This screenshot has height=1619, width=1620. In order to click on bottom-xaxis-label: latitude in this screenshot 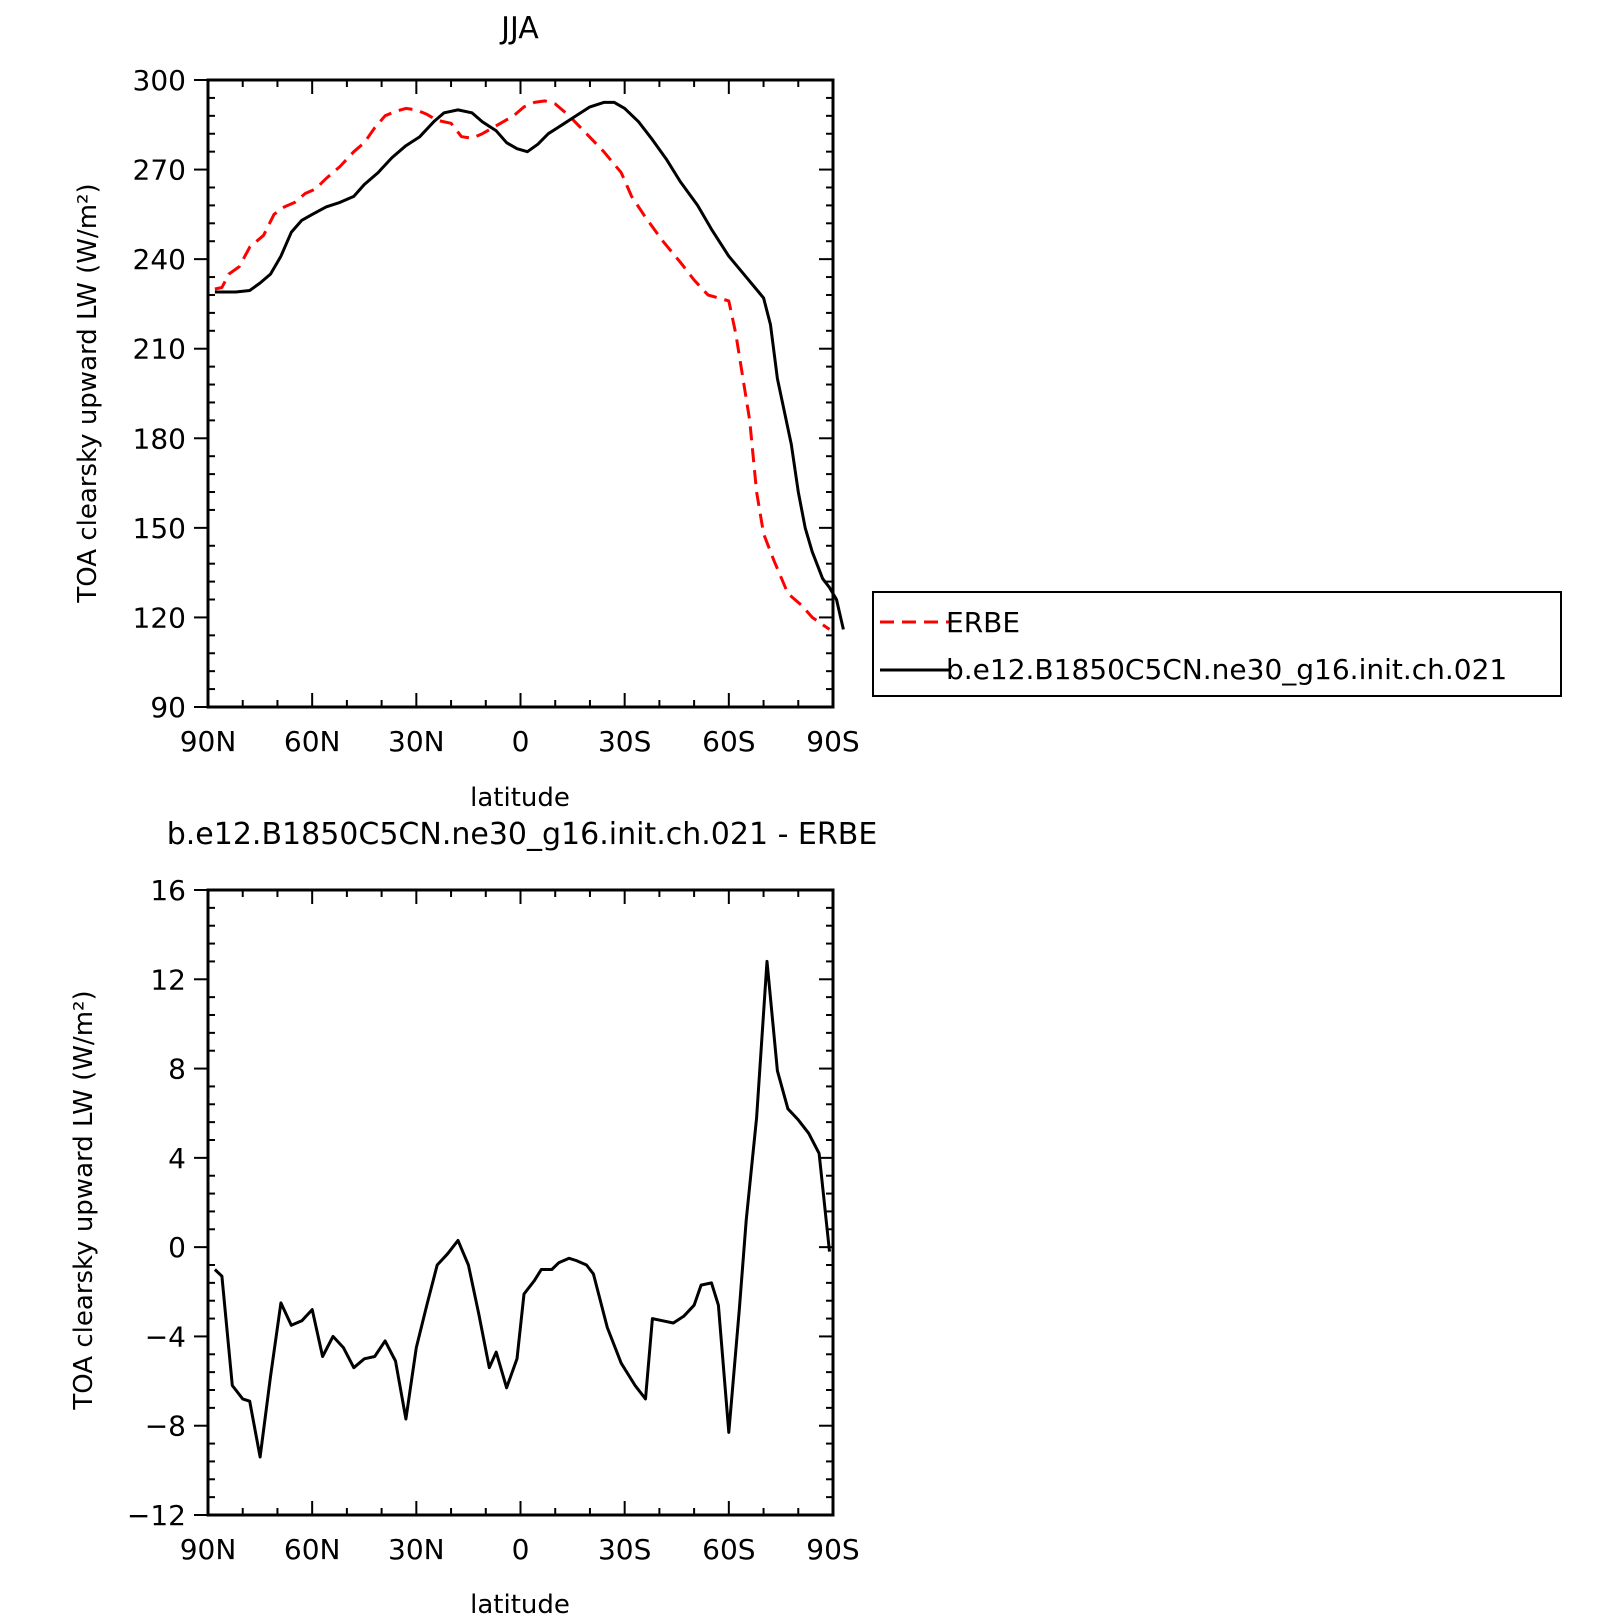, I will do `click(520, 1604)`.